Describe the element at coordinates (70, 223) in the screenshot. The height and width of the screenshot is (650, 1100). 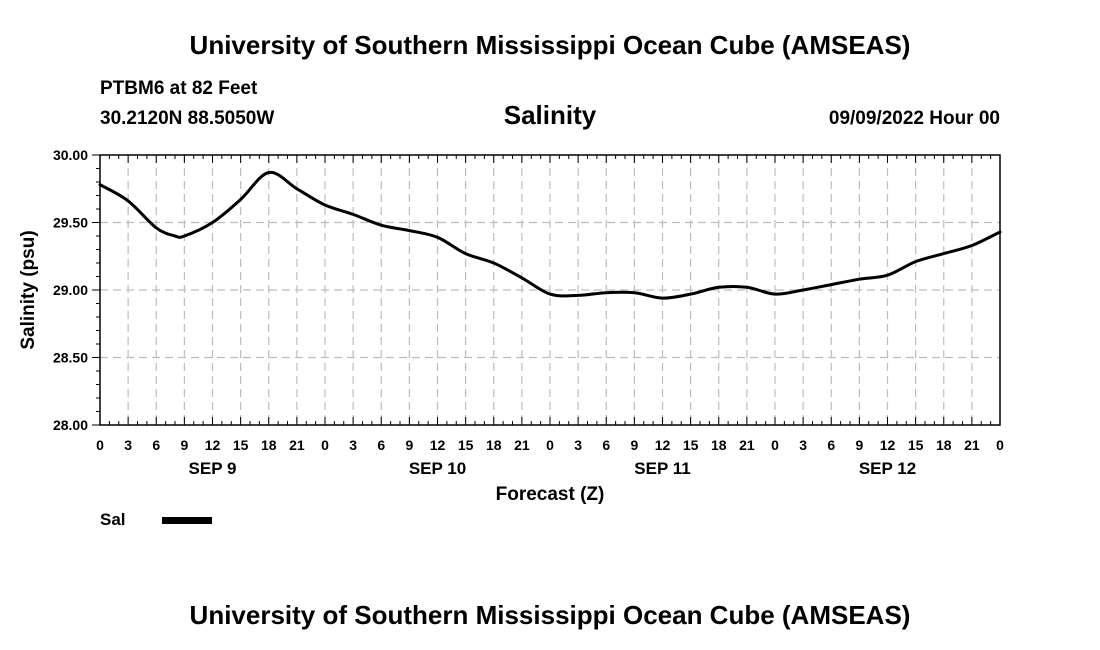
I see `y-tick-label: 29.50` at that location.